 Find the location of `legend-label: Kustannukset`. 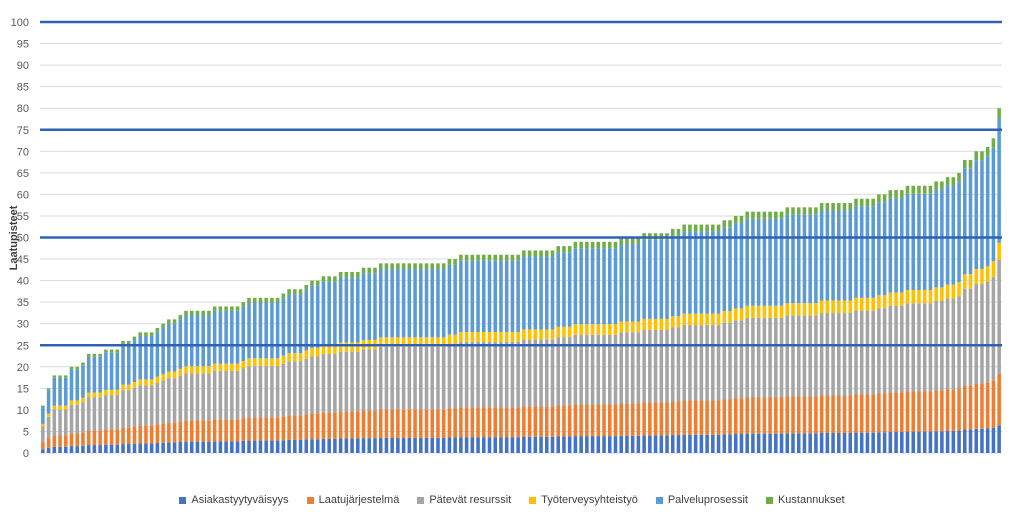

legend-label: Kustannukset is located at coordinates (811, 500).